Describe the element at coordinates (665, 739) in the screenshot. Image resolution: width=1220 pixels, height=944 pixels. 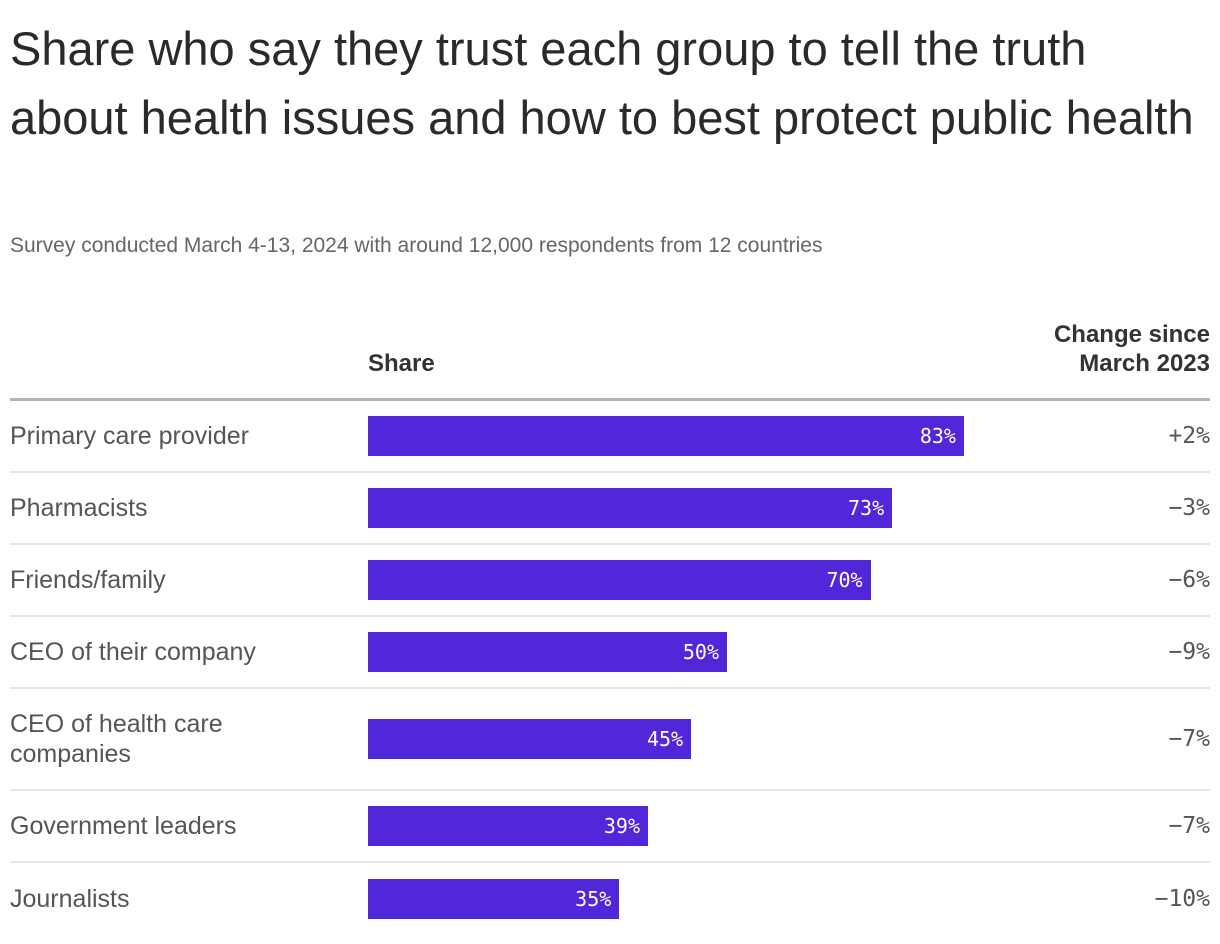
I see `bar-value-label: 45%` at that location.